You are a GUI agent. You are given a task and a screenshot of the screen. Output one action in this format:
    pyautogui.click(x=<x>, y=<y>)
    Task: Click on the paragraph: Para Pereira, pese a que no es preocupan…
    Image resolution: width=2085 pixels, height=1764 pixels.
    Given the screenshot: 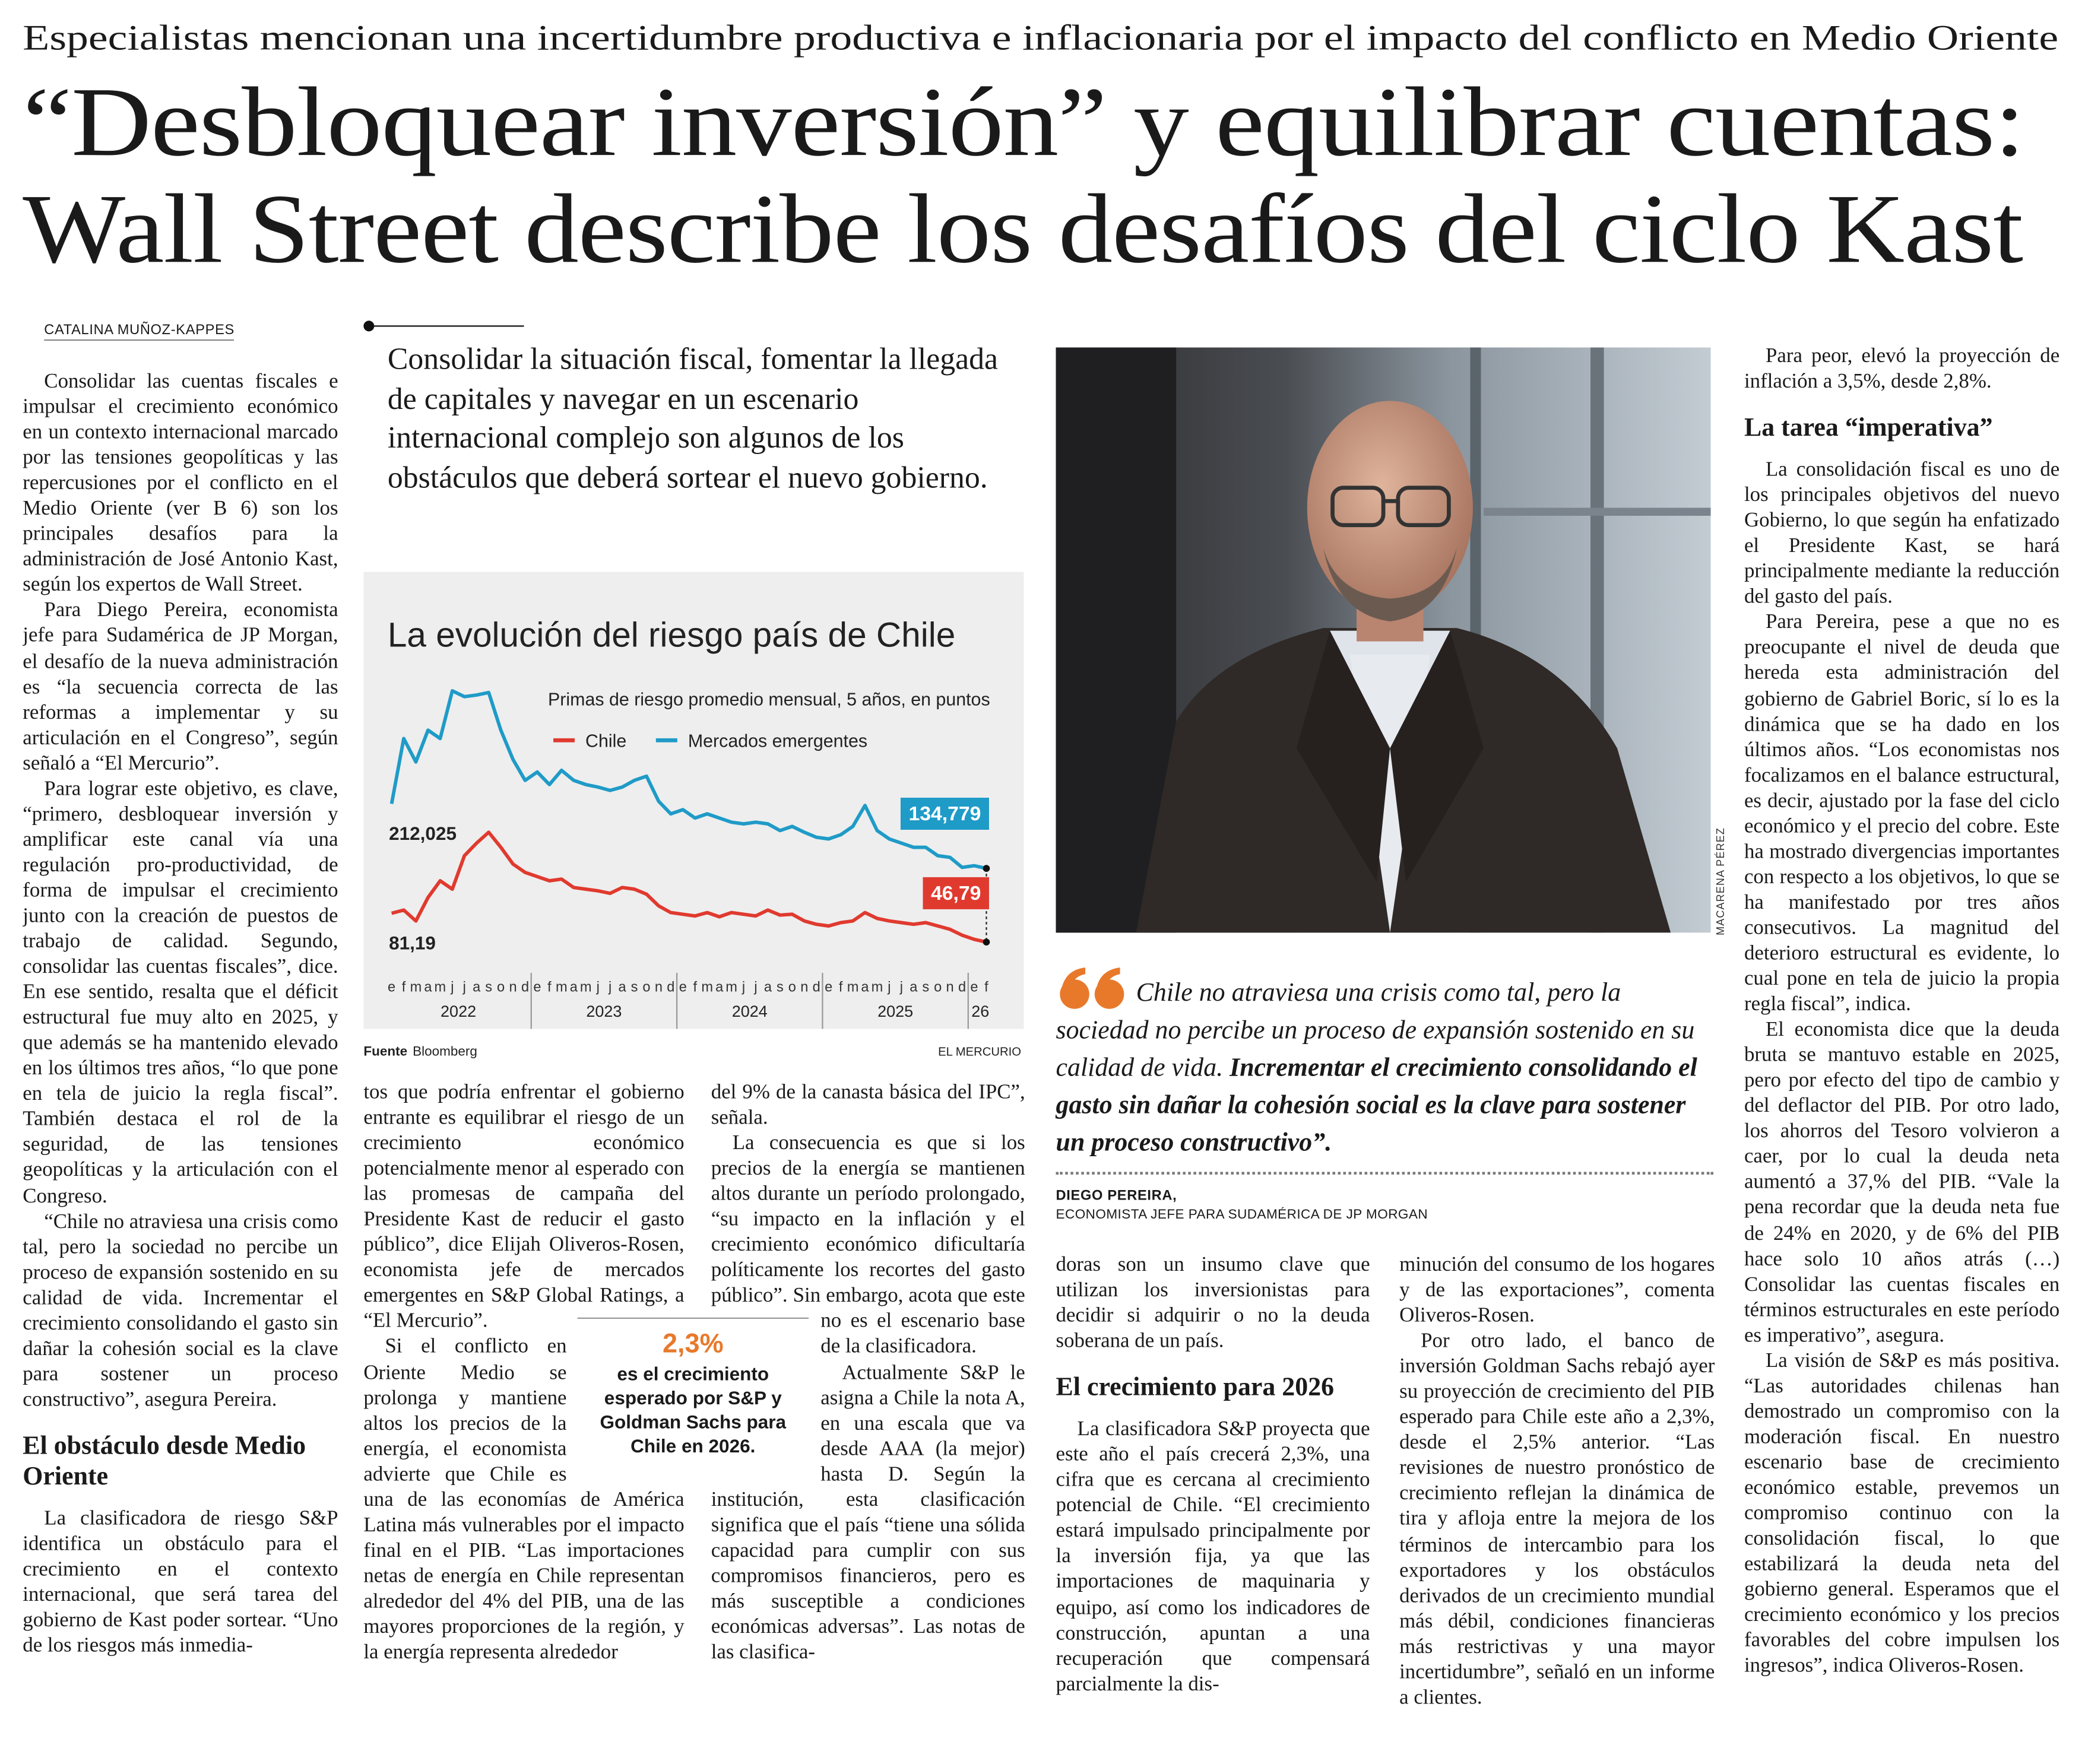 What is the action you would take?
    pyautogui.click(x=1902, y=813)
    